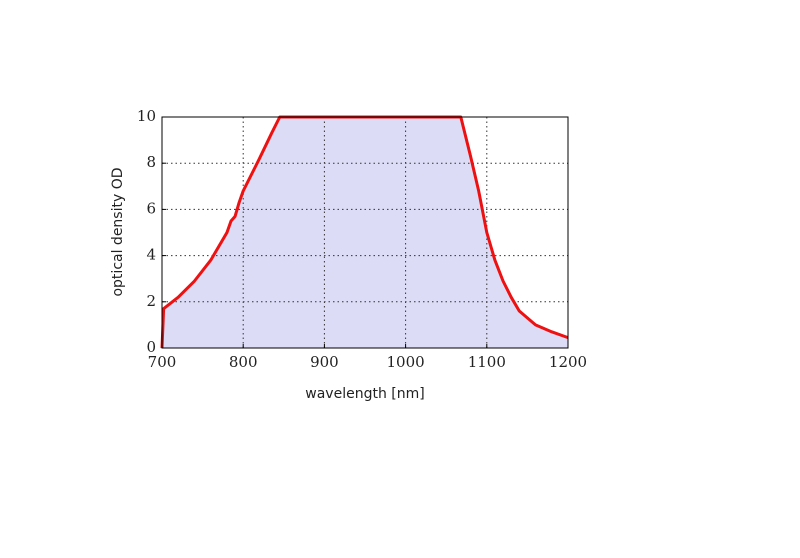 This screenshot has height=558, width=800. I want to click on y-tick-label: 2, so click(151, 301).